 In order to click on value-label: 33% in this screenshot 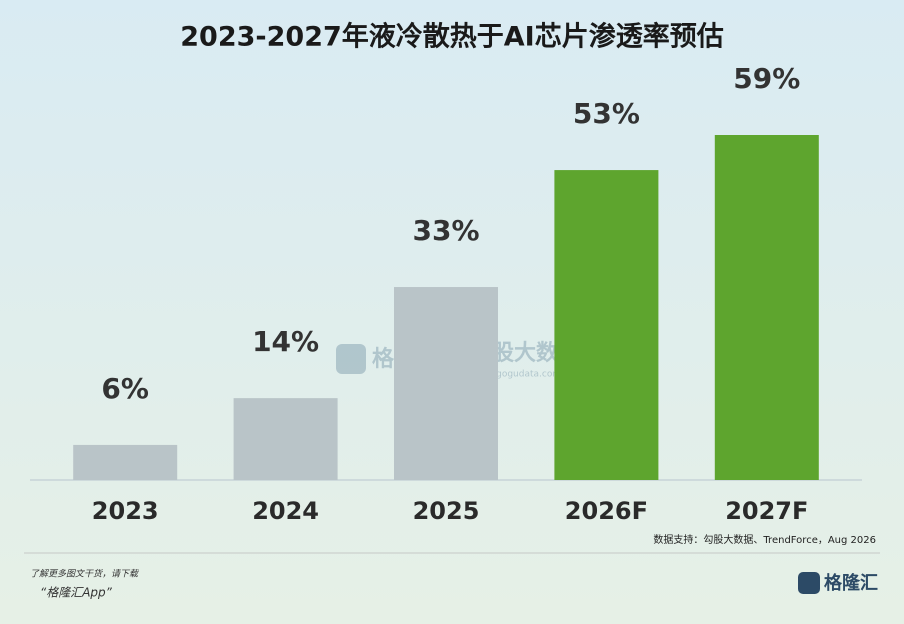, I will do `click(445, 230)`.